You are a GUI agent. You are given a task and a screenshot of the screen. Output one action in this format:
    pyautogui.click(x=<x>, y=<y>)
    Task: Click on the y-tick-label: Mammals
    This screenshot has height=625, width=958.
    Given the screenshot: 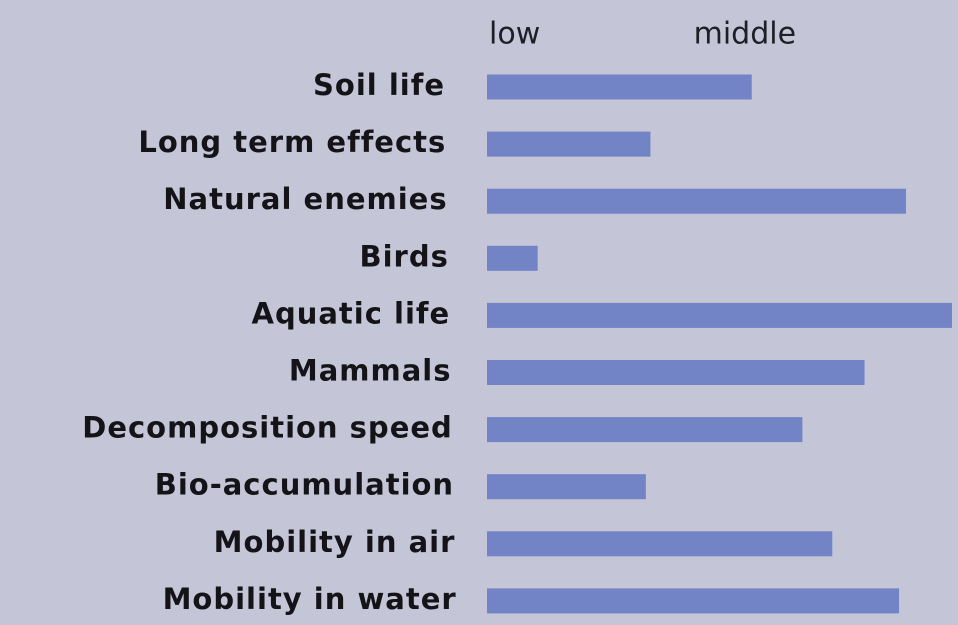 What is the action you would take?
    pyautogui.click(x=370, y=371)
    